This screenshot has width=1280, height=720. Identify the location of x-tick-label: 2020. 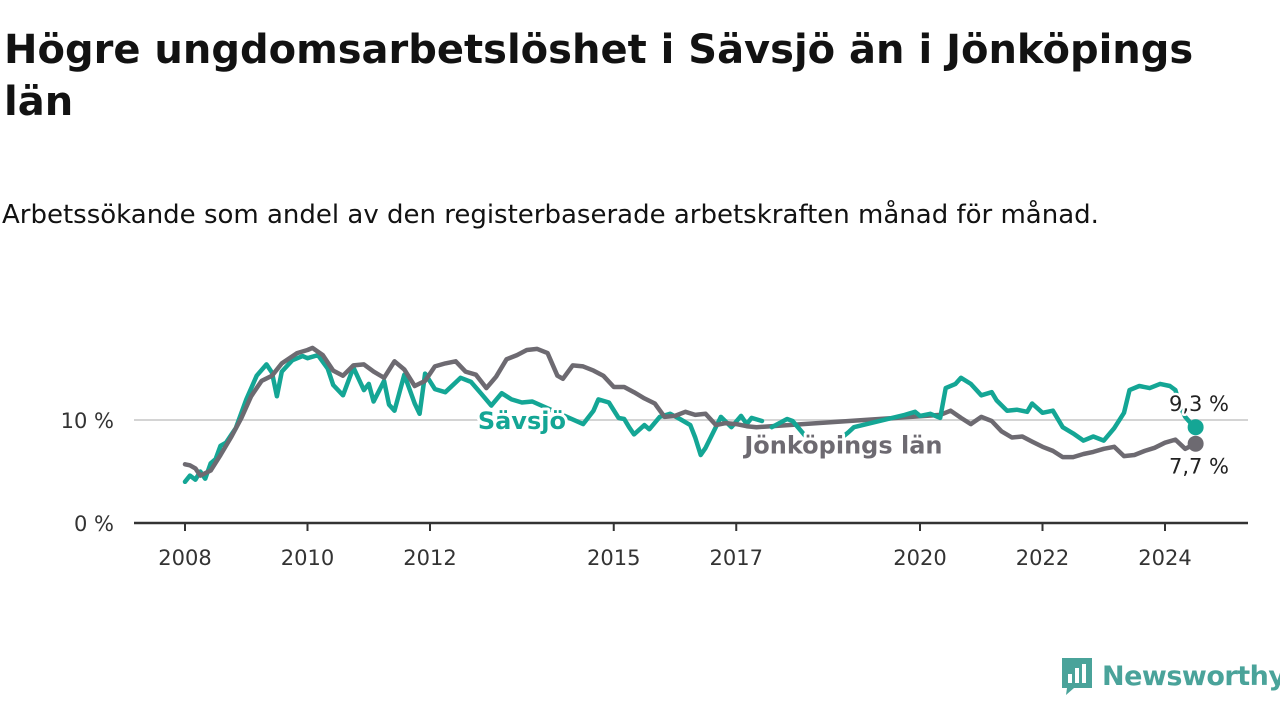
(919, 558).